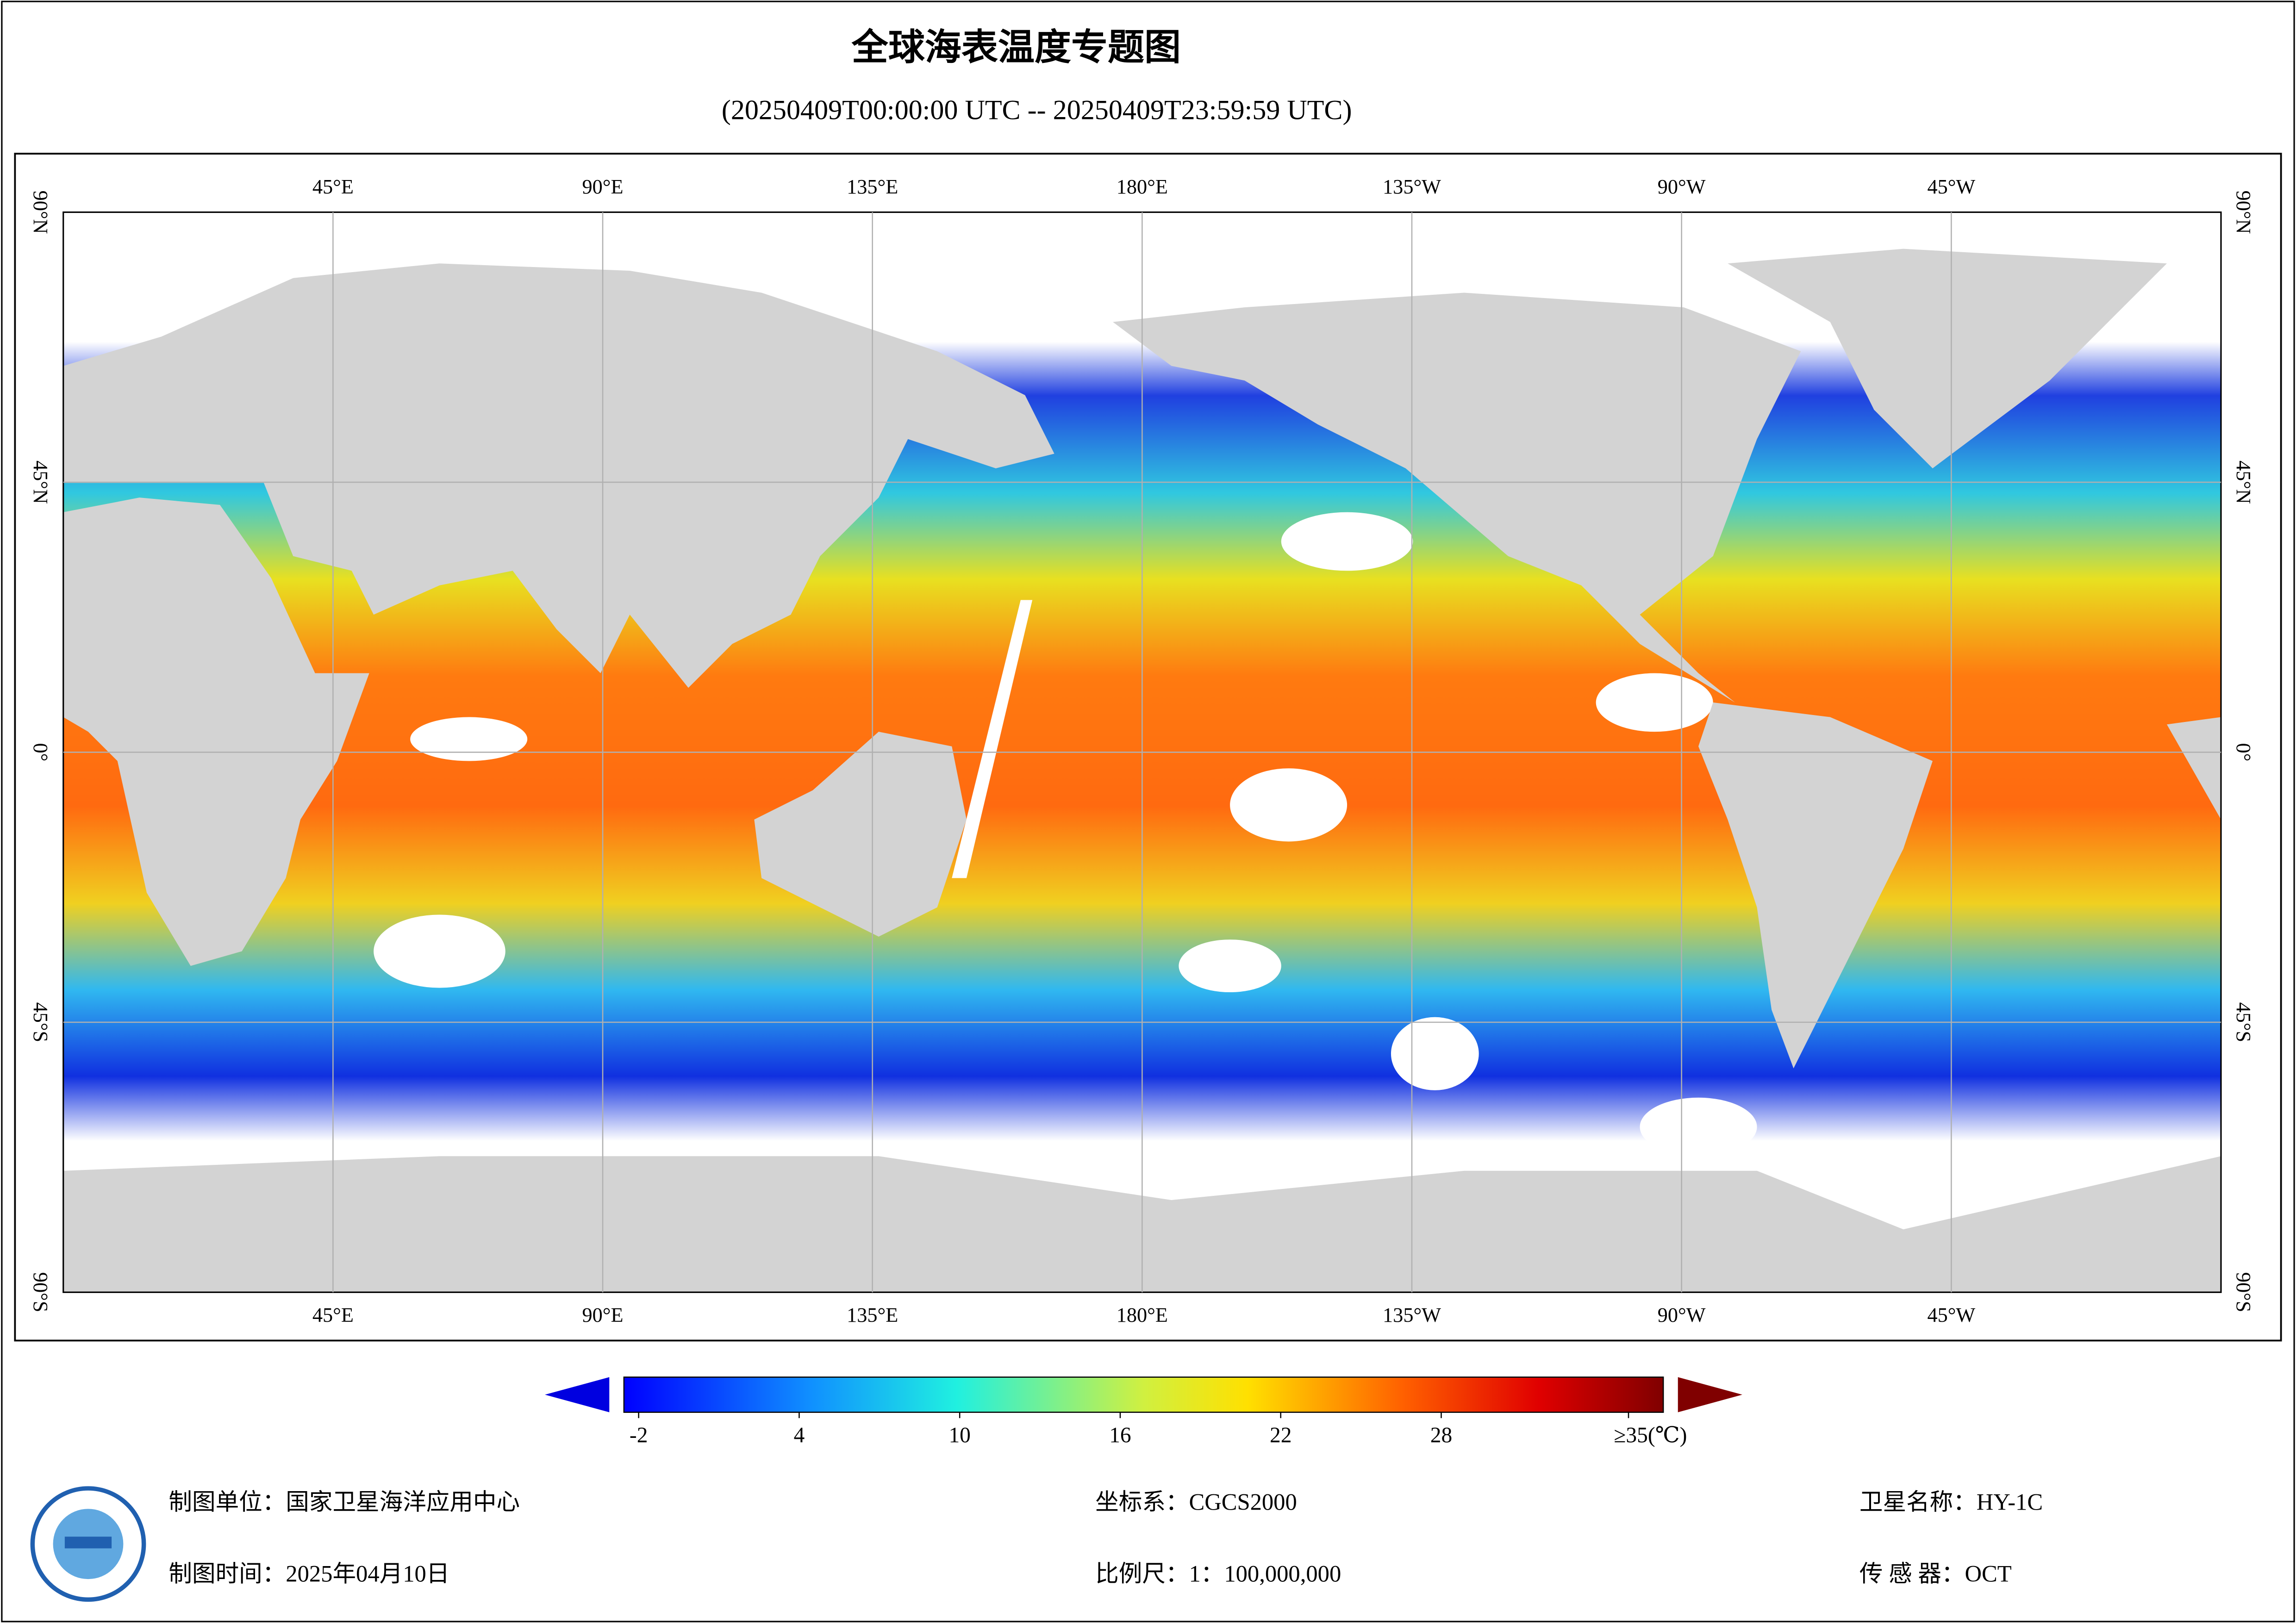 This screenshot has width=2296, height=1623. I want to click on colorbar-high-arrow, so click(1710, 1394).